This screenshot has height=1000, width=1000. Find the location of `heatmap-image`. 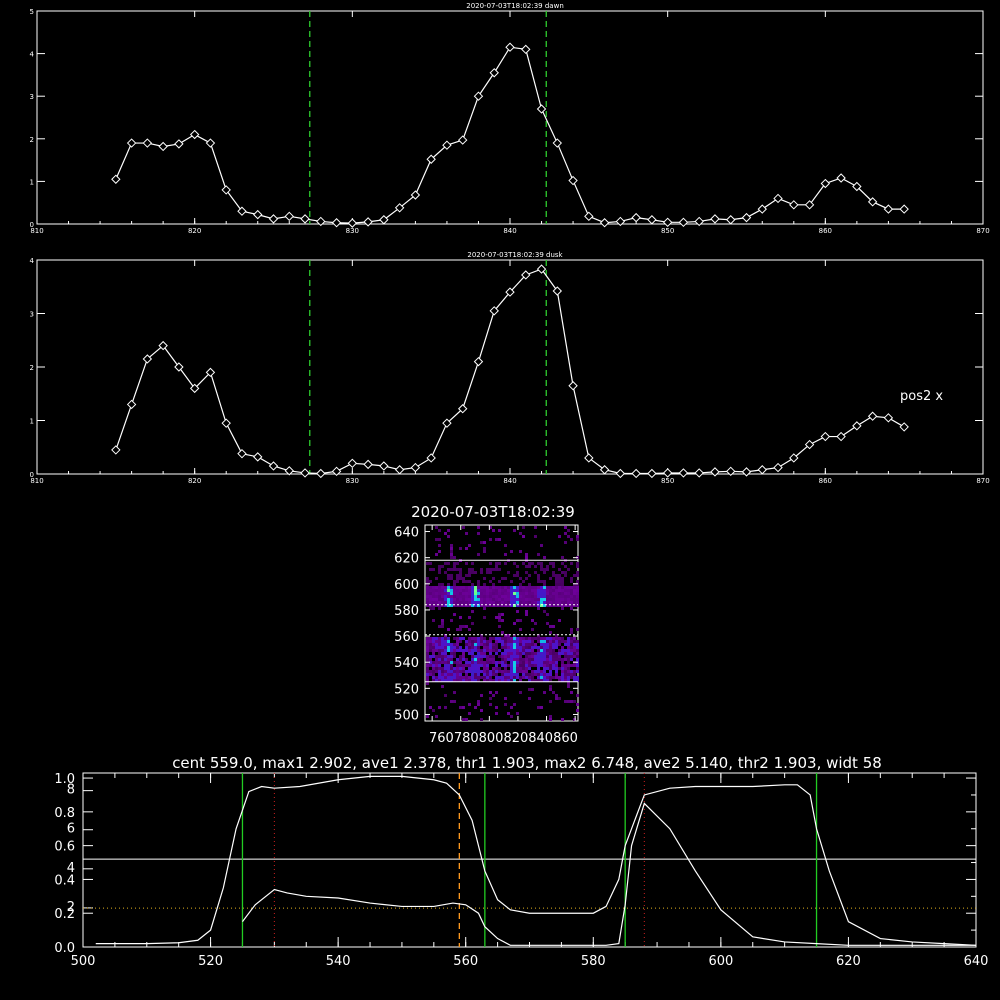

heatmap-image is located at coordinates (502, 623).